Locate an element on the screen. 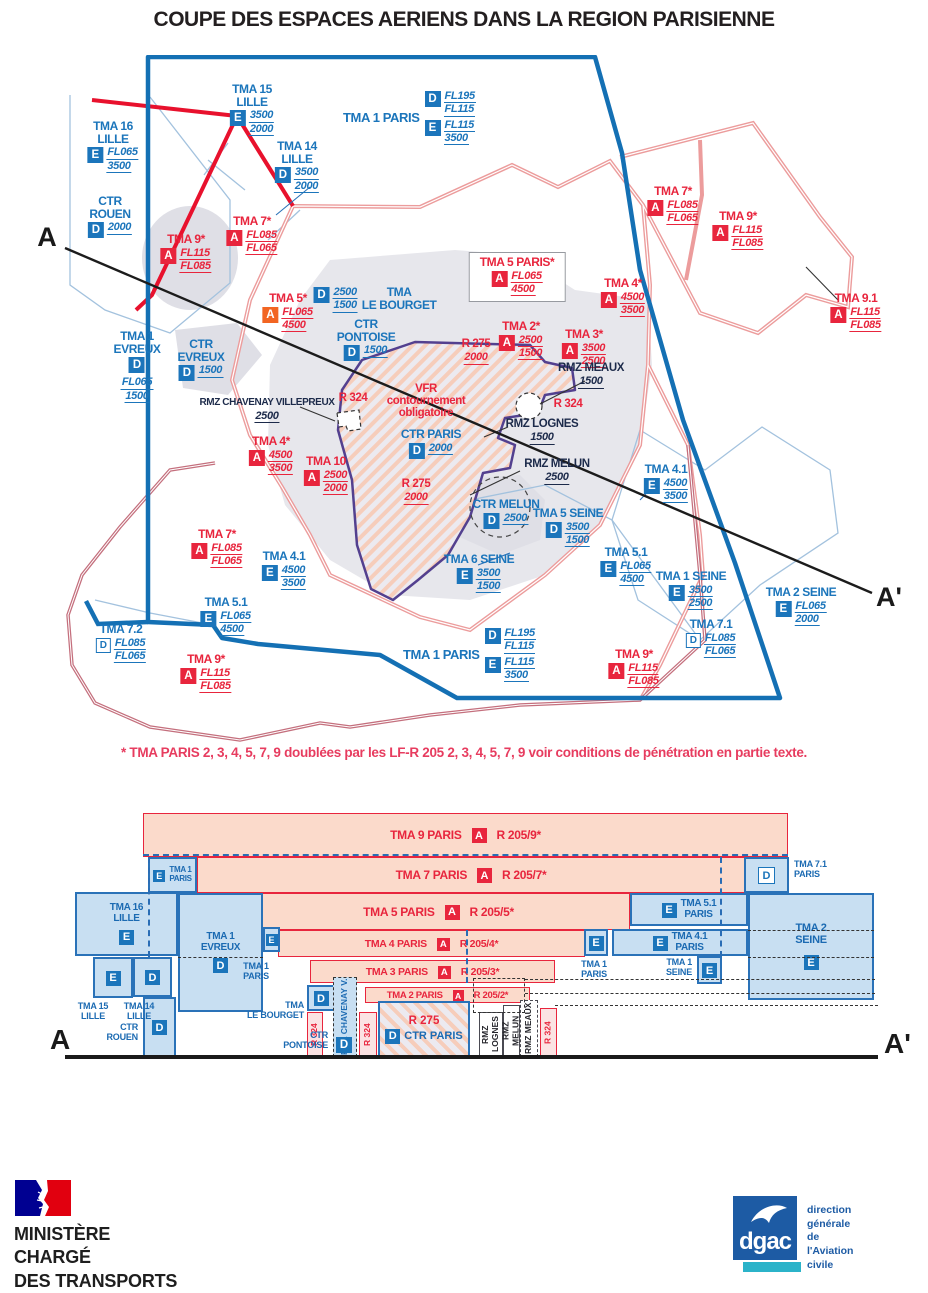 The width and height of the screenshot is (928, 1293). airspace-box: TMA 16 LILLE E is located at coordinates (126, 924).